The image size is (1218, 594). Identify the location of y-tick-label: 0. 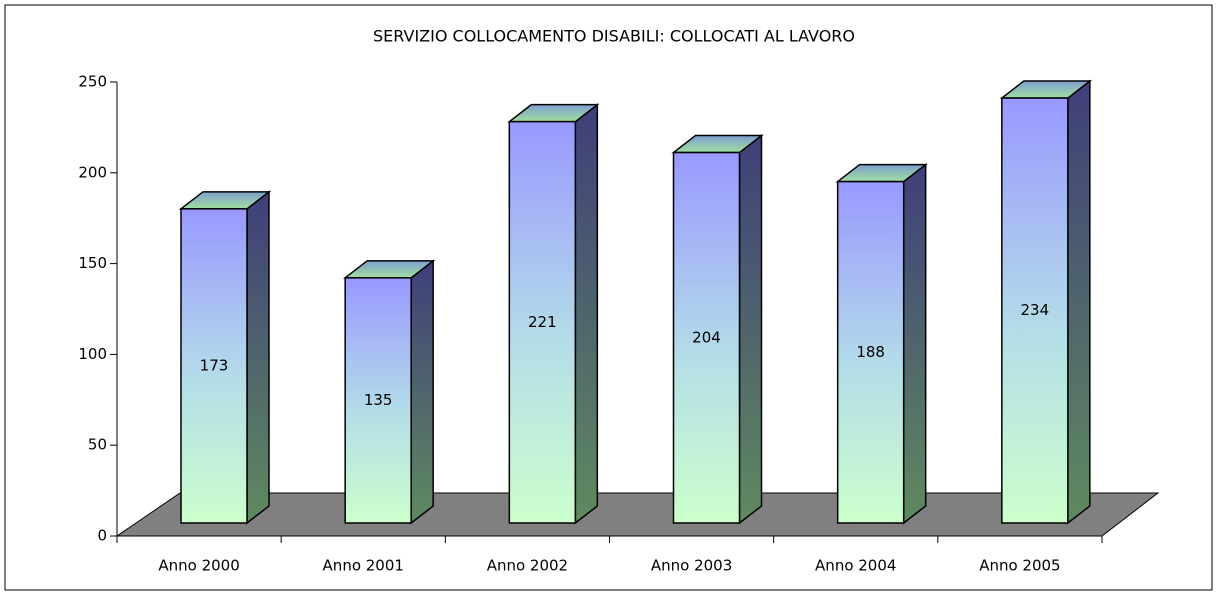
(102, 536).